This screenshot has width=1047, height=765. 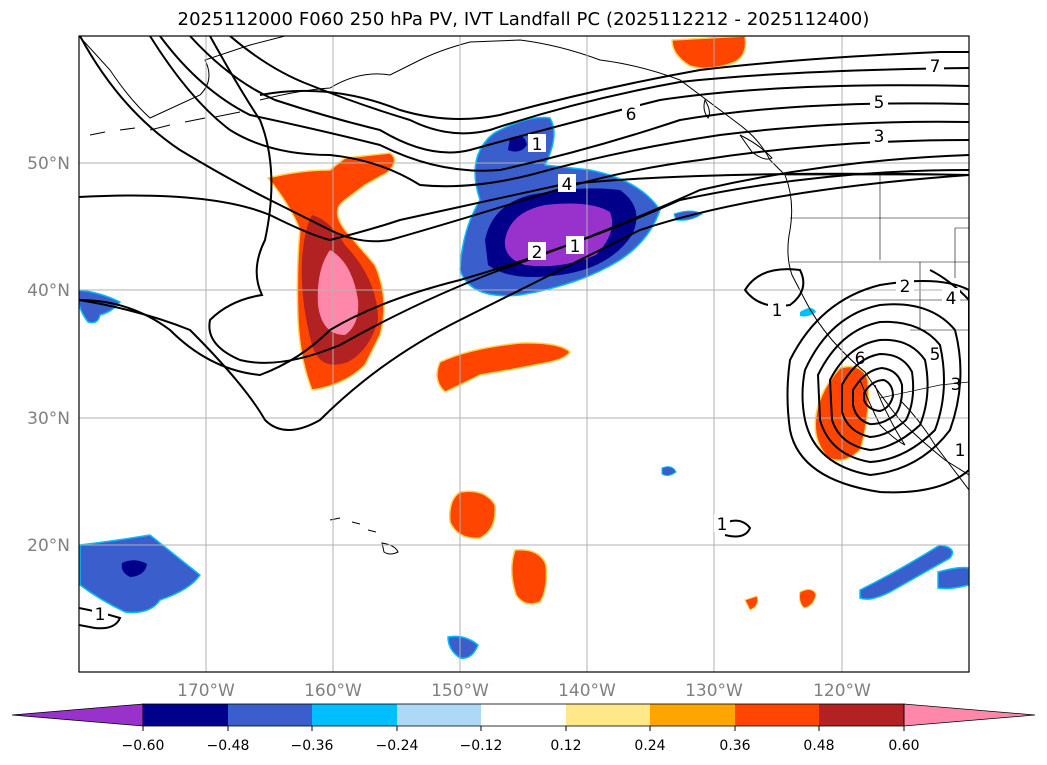 I want to click on negative-pv-core, so click(x=134, y=568).